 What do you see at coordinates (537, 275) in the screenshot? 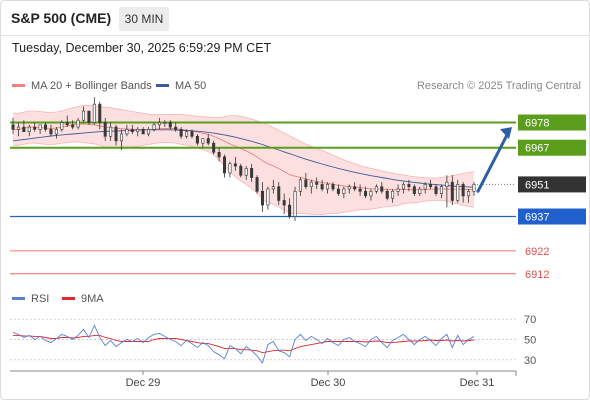
I see `price-label-6912: 6912` at bounding box center [537, 275].